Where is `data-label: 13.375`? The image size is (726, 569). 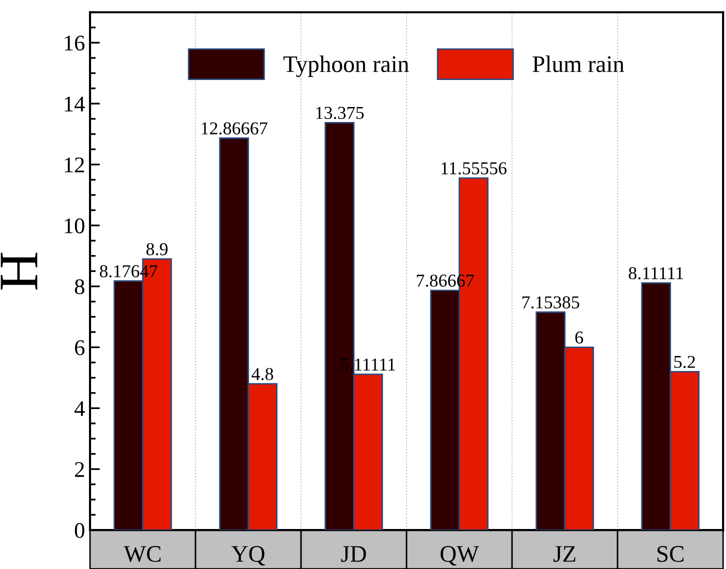 data-label: 13.375 is located at coordinates (340, 113).